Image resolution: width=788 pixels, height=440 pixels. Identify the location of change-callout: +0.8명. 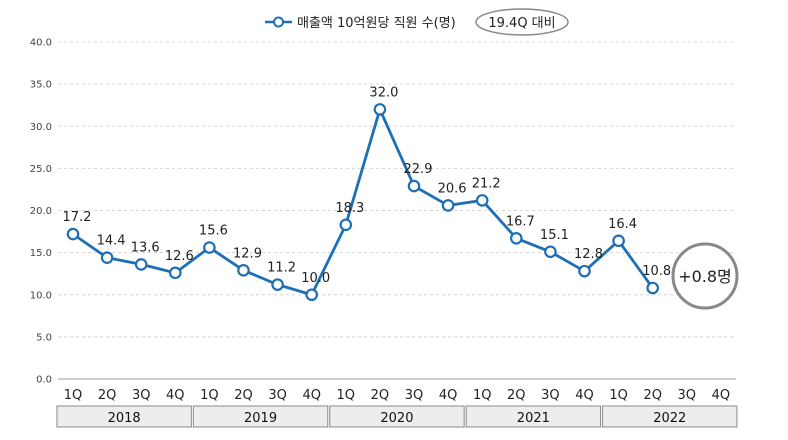
(705, 276).